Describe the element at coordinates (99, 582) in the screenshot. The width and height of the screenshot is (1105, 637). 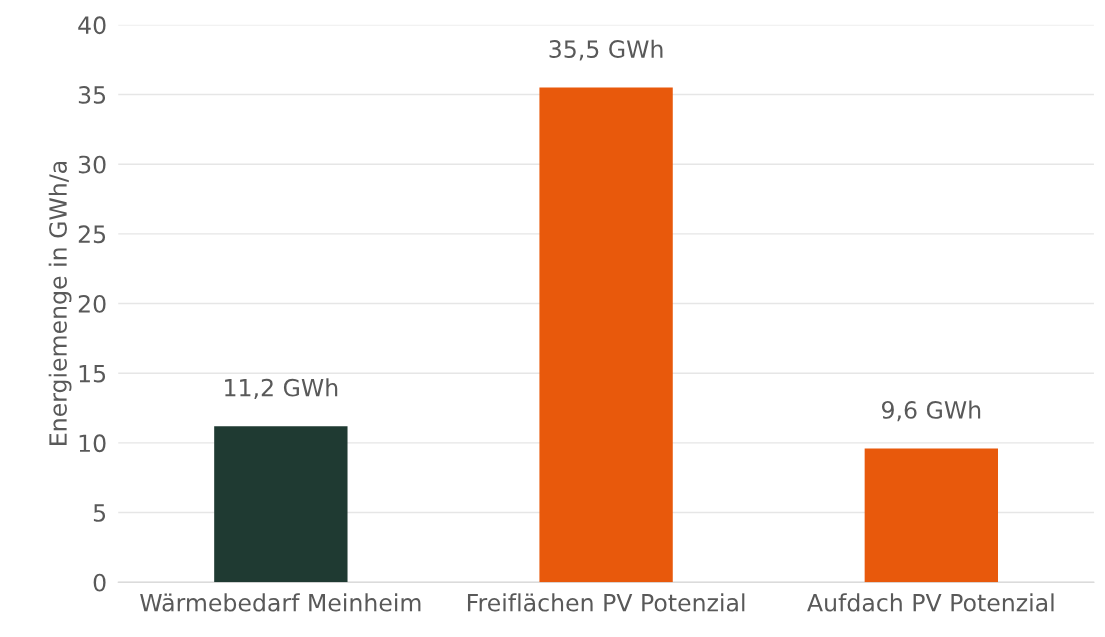
I see `y-tick-label: 0` at that location.